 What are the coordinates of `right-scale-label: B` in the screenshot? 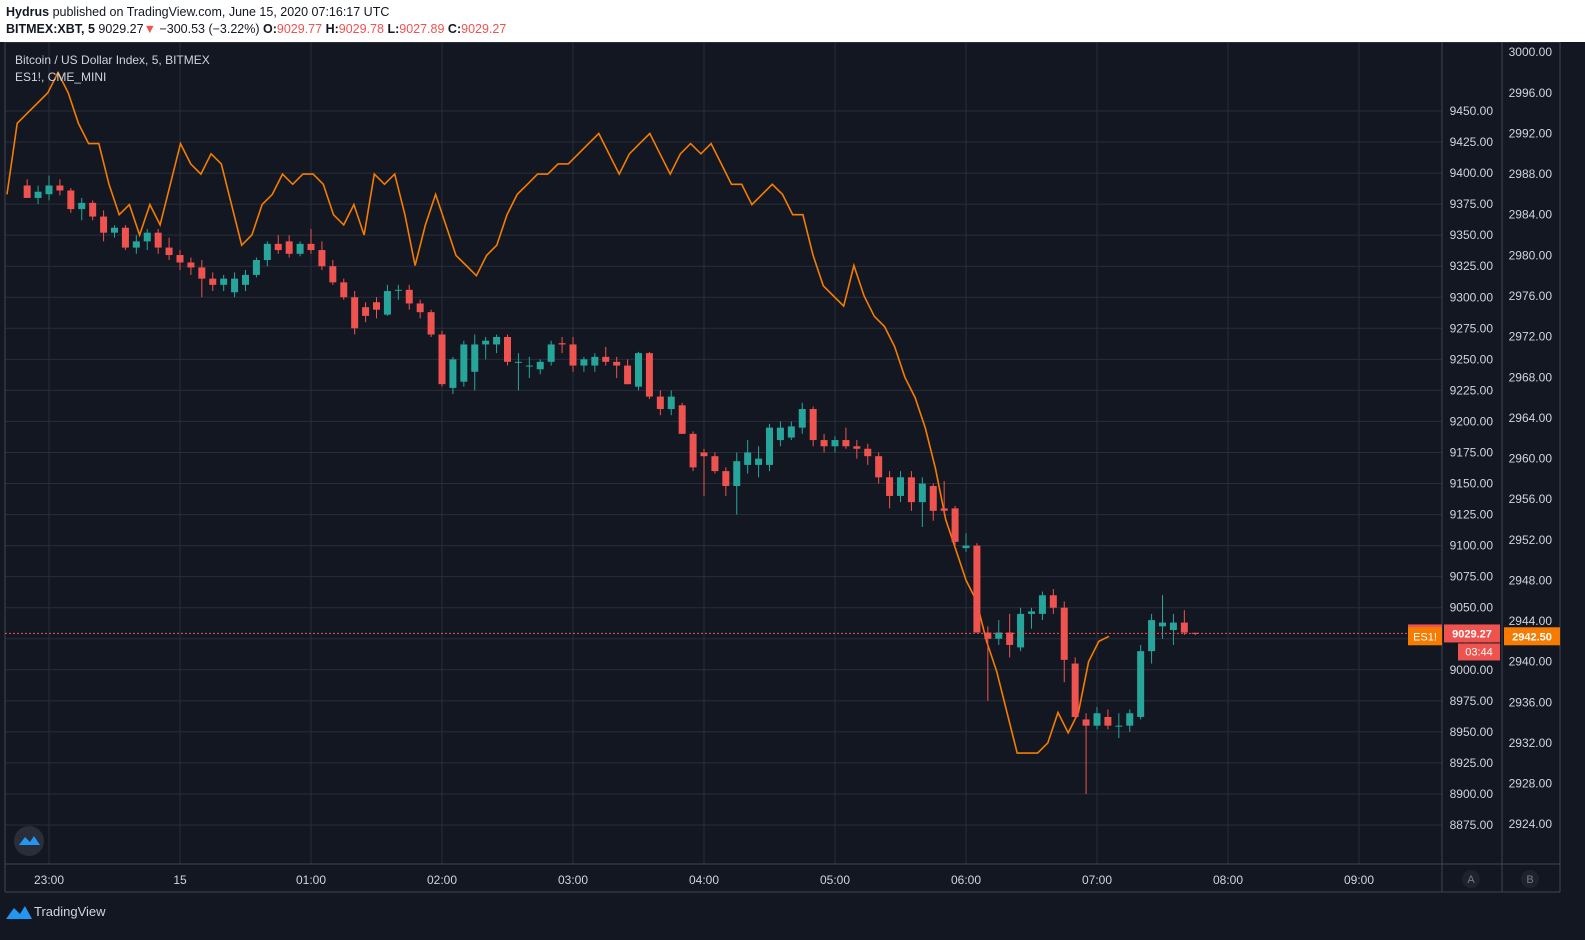 It's located at (1529, 880).